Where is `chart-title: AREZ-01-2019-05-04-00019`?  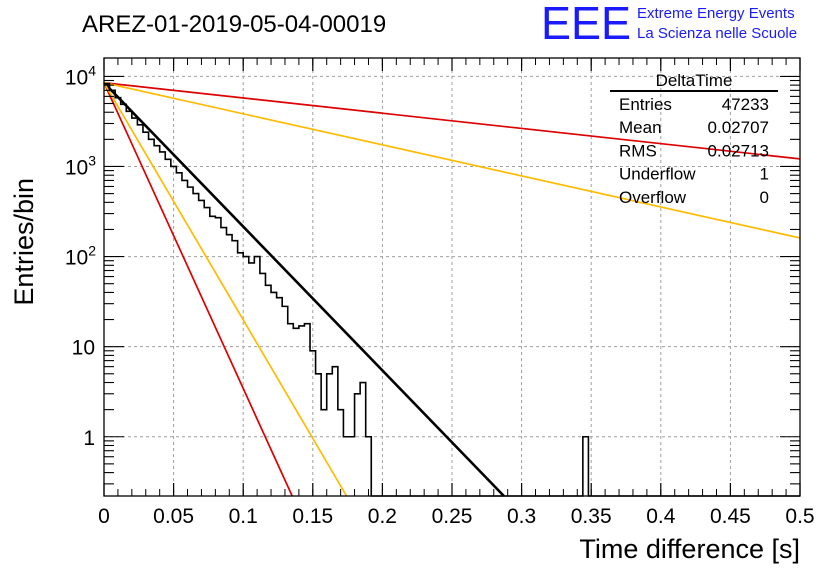
chart-title: AREZ-01-2019-05-04-00019 is located at coordinates (234, 24).